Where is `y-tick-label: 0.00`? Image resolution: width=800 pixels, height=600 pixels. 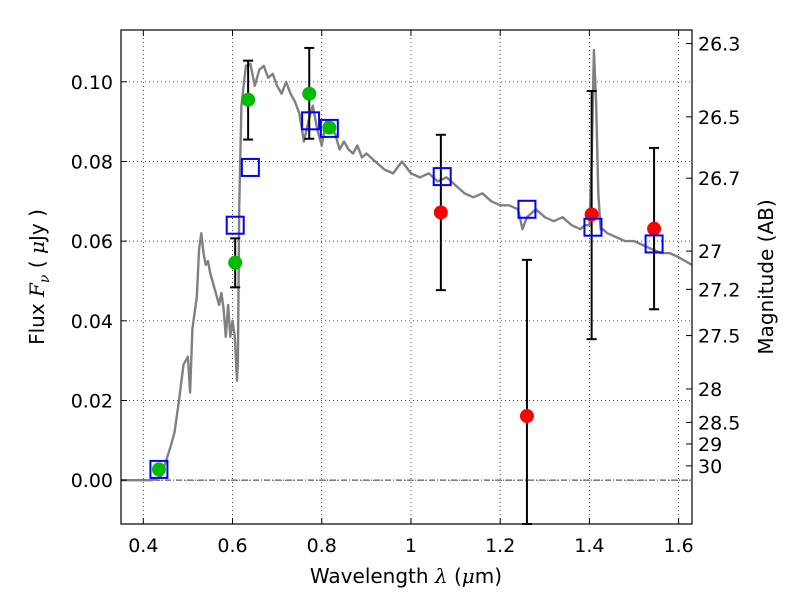 y-tick-label: 0.00 is located at coordinates (92, 481).